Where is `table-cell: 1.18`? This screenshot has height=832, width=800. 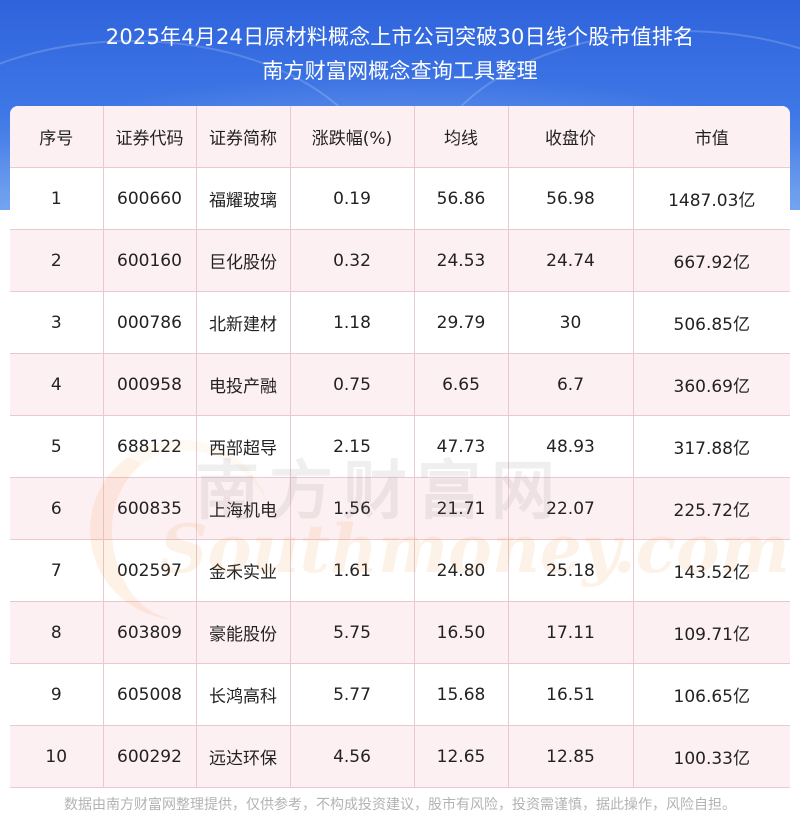
table-cell: 1.18 is located at coordinates (352, 322).